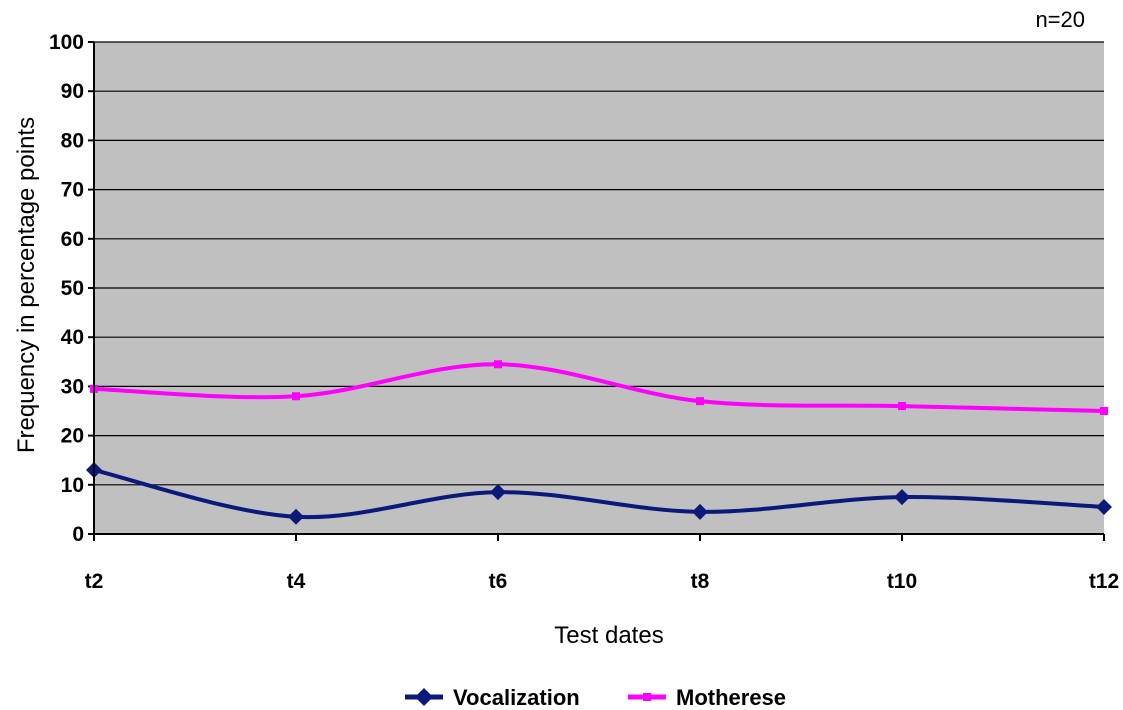 The width and height of the screenshot is (1123, 710). I want to click on series-line-motherese, so click(599, 387).